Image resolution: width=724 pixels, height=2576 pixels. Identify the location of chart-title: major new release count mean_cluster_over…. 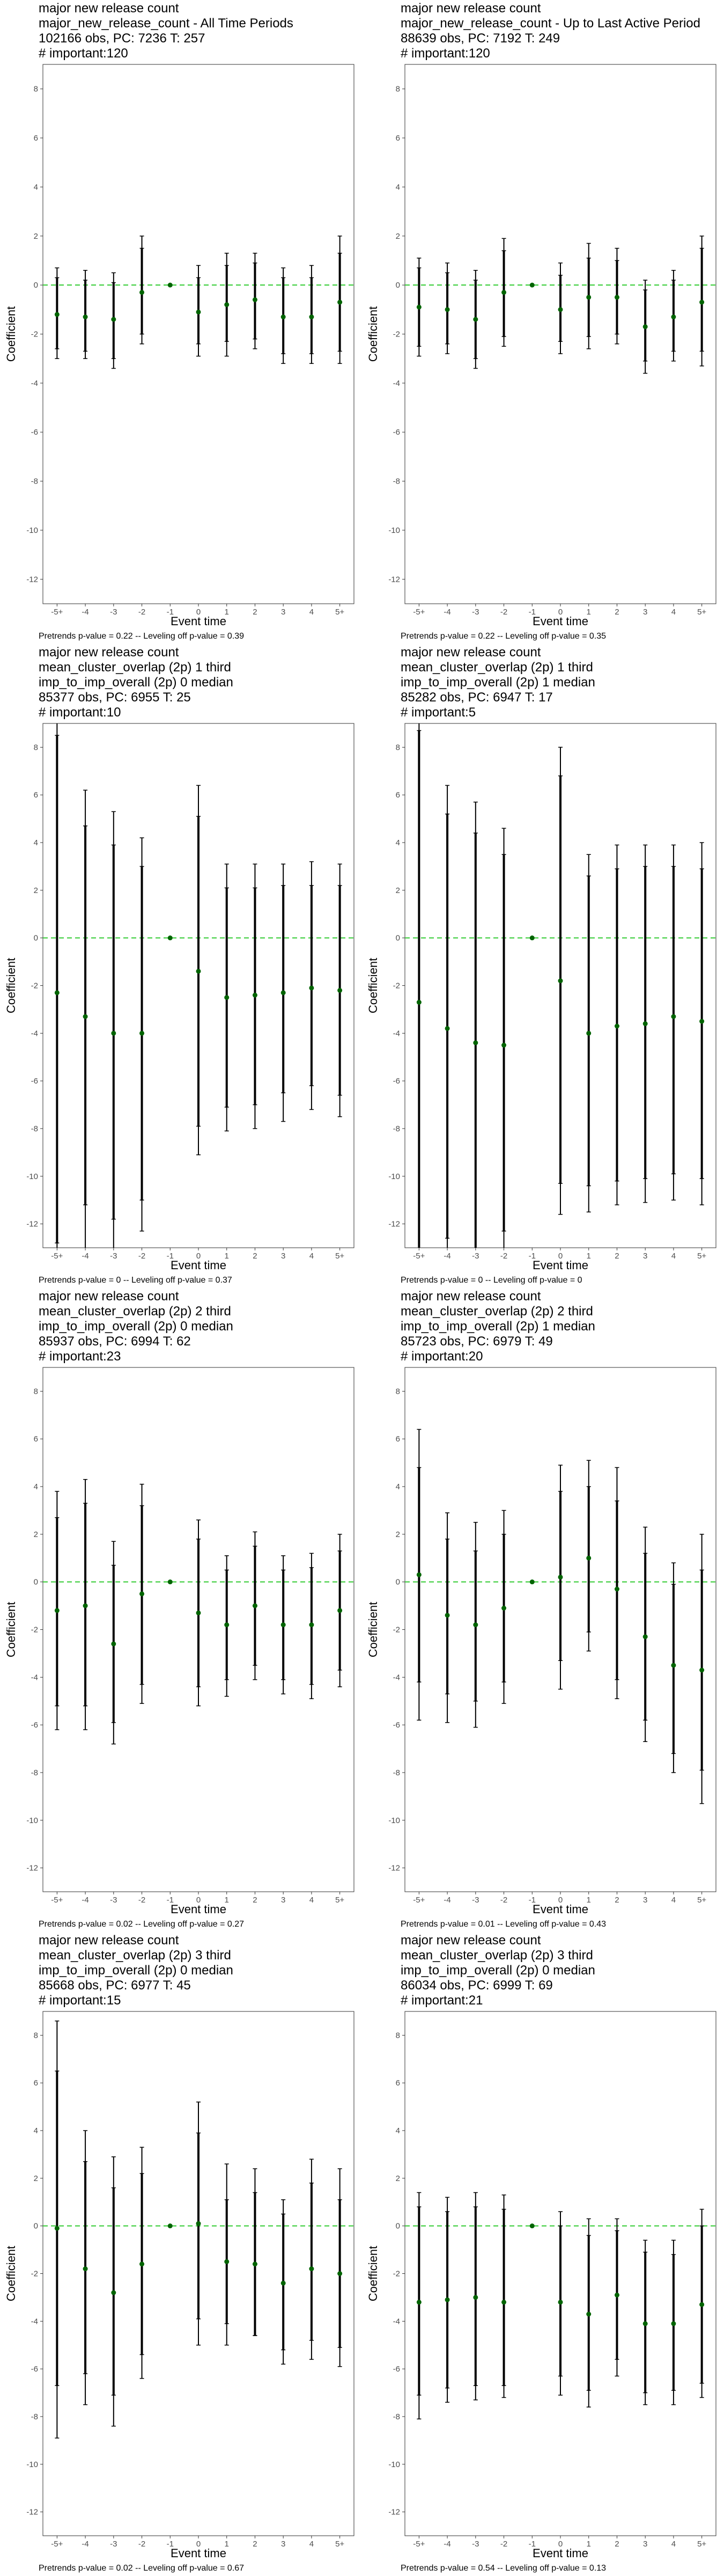
(136, 1970).